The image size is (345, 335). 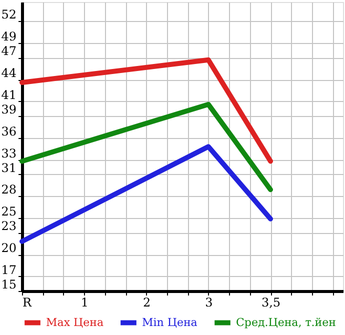 What do you see at coordinates (8, 189) in the screenshot?
I see `y-tick-label: 28` at bounding box center [8, 189].